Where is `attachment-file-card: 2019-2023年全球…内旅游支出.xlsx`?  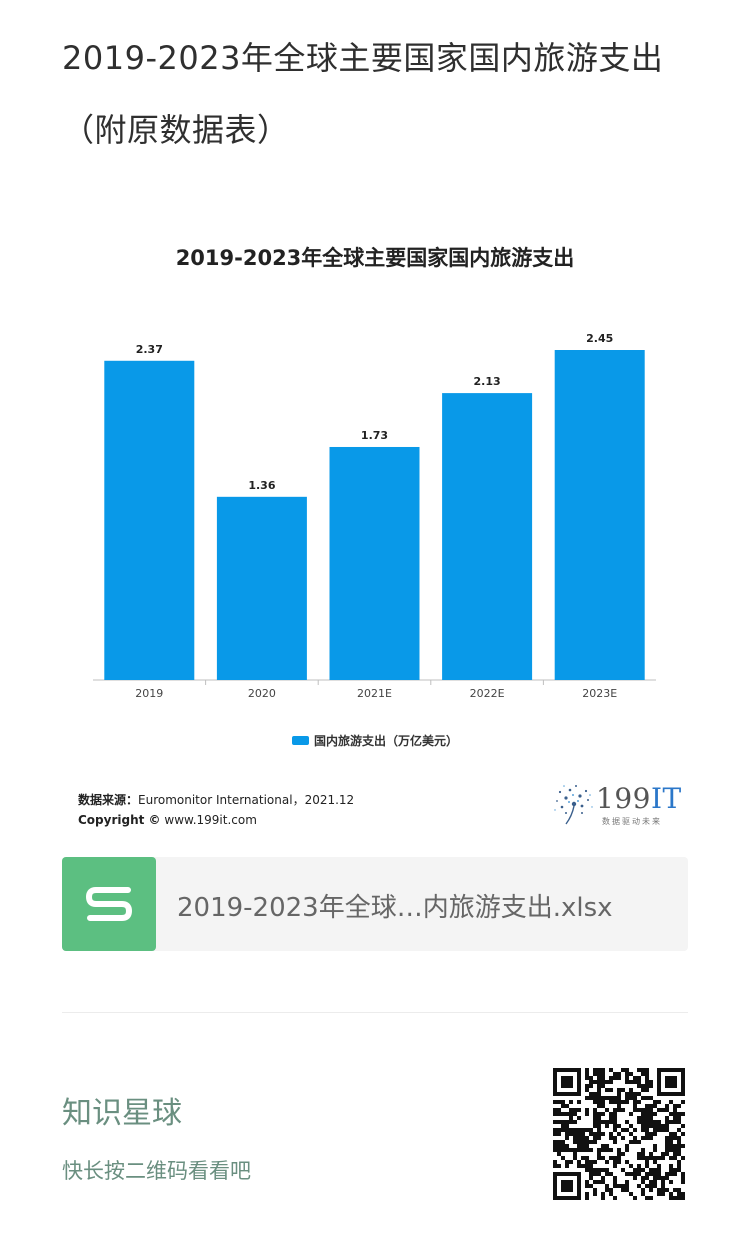
attachment-file-card: 2019-2023年全球…内旅游支出.xlsx is located at coordinates (375, 904).